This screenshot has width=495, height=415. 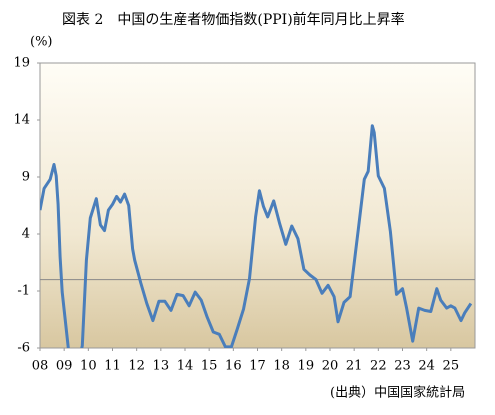 I want to click on x-tick-label: 22, so click(x=378, y=366).